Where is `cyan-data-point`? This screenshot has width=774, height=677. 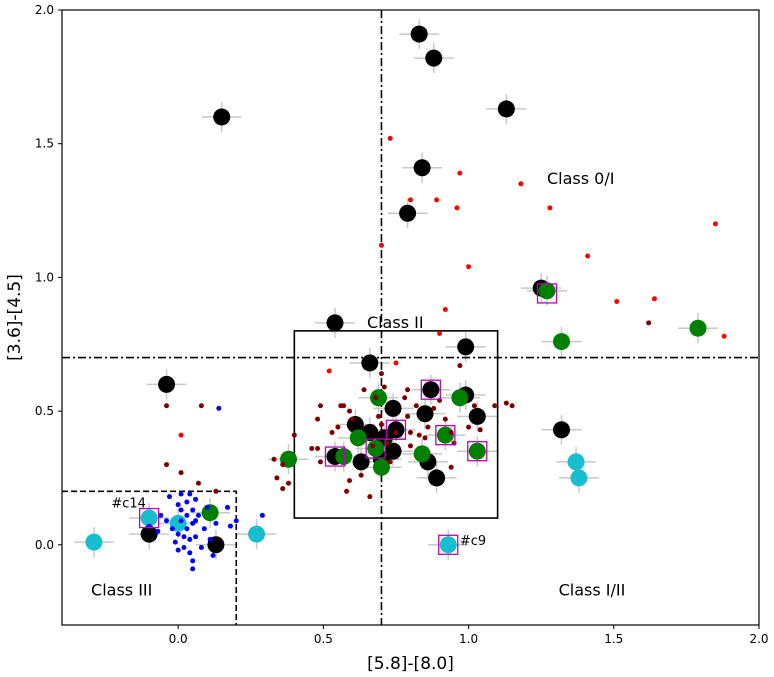 cyan-data-point is located at coordinates (576, 462).